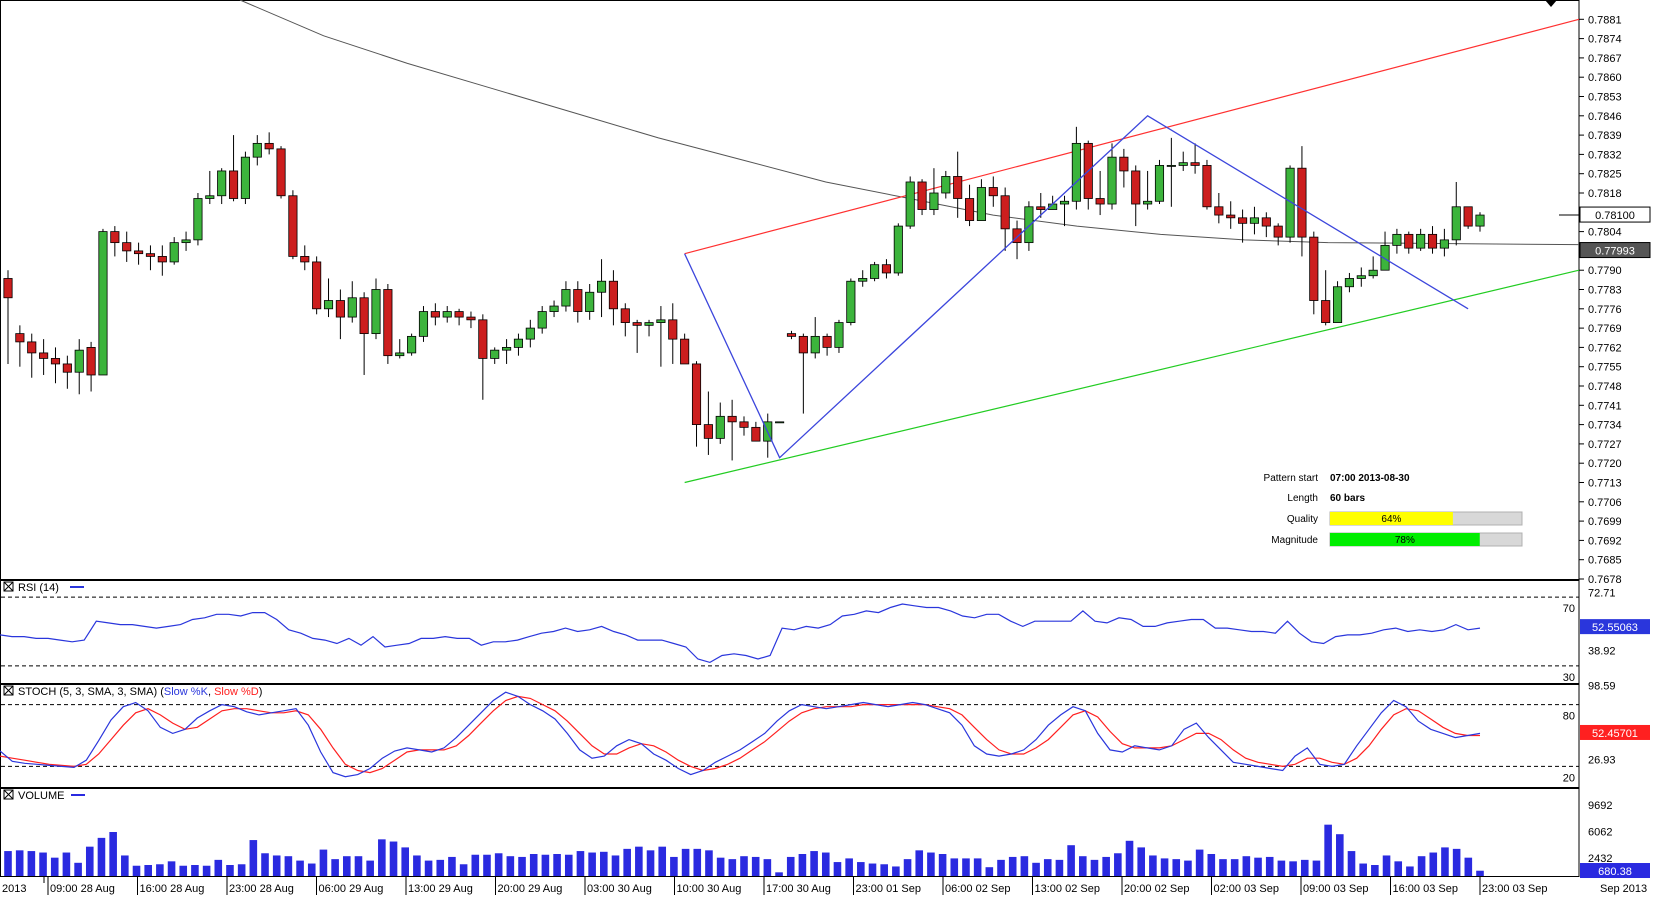  I want to click on time-label: 13:00 02 Sep, so click(1067, 889).